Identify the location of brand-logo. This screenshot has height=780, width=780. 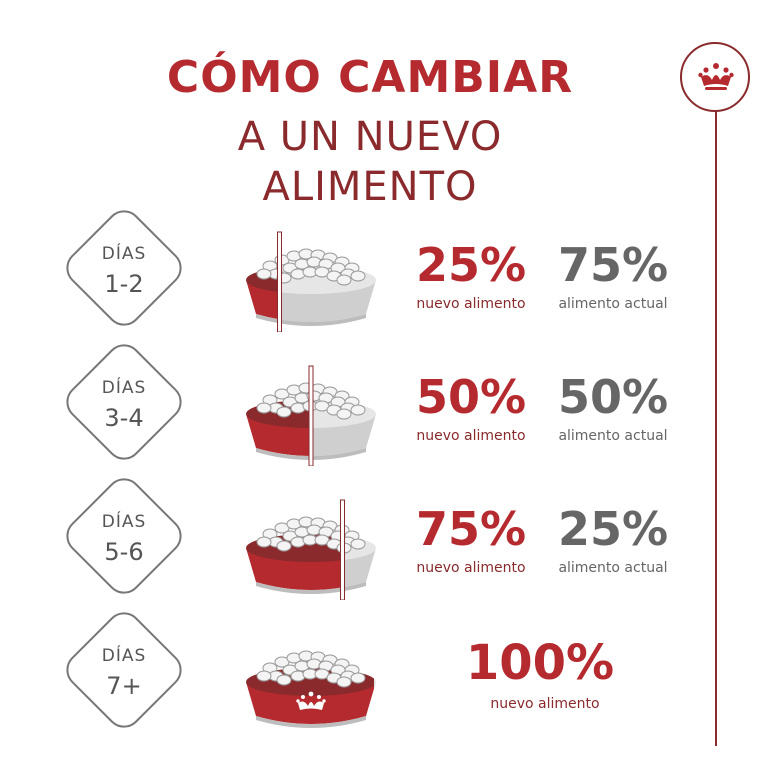
(715, 77).